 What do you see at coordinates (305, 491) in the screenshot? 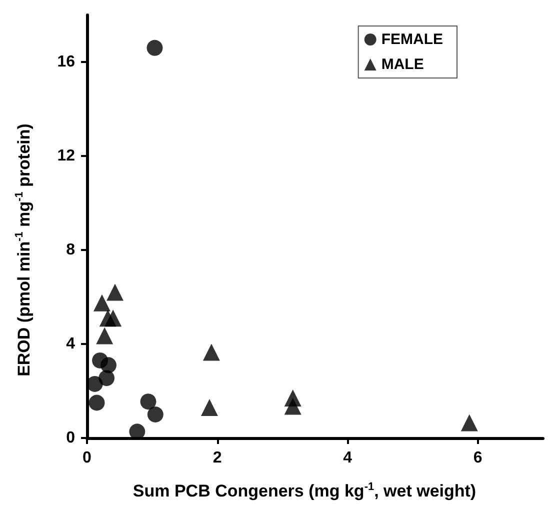
I see `x-axis-title: Sum PCB Congeners (mg kg$^{-1}$, wet weight)` at bounding box center [305, 491].